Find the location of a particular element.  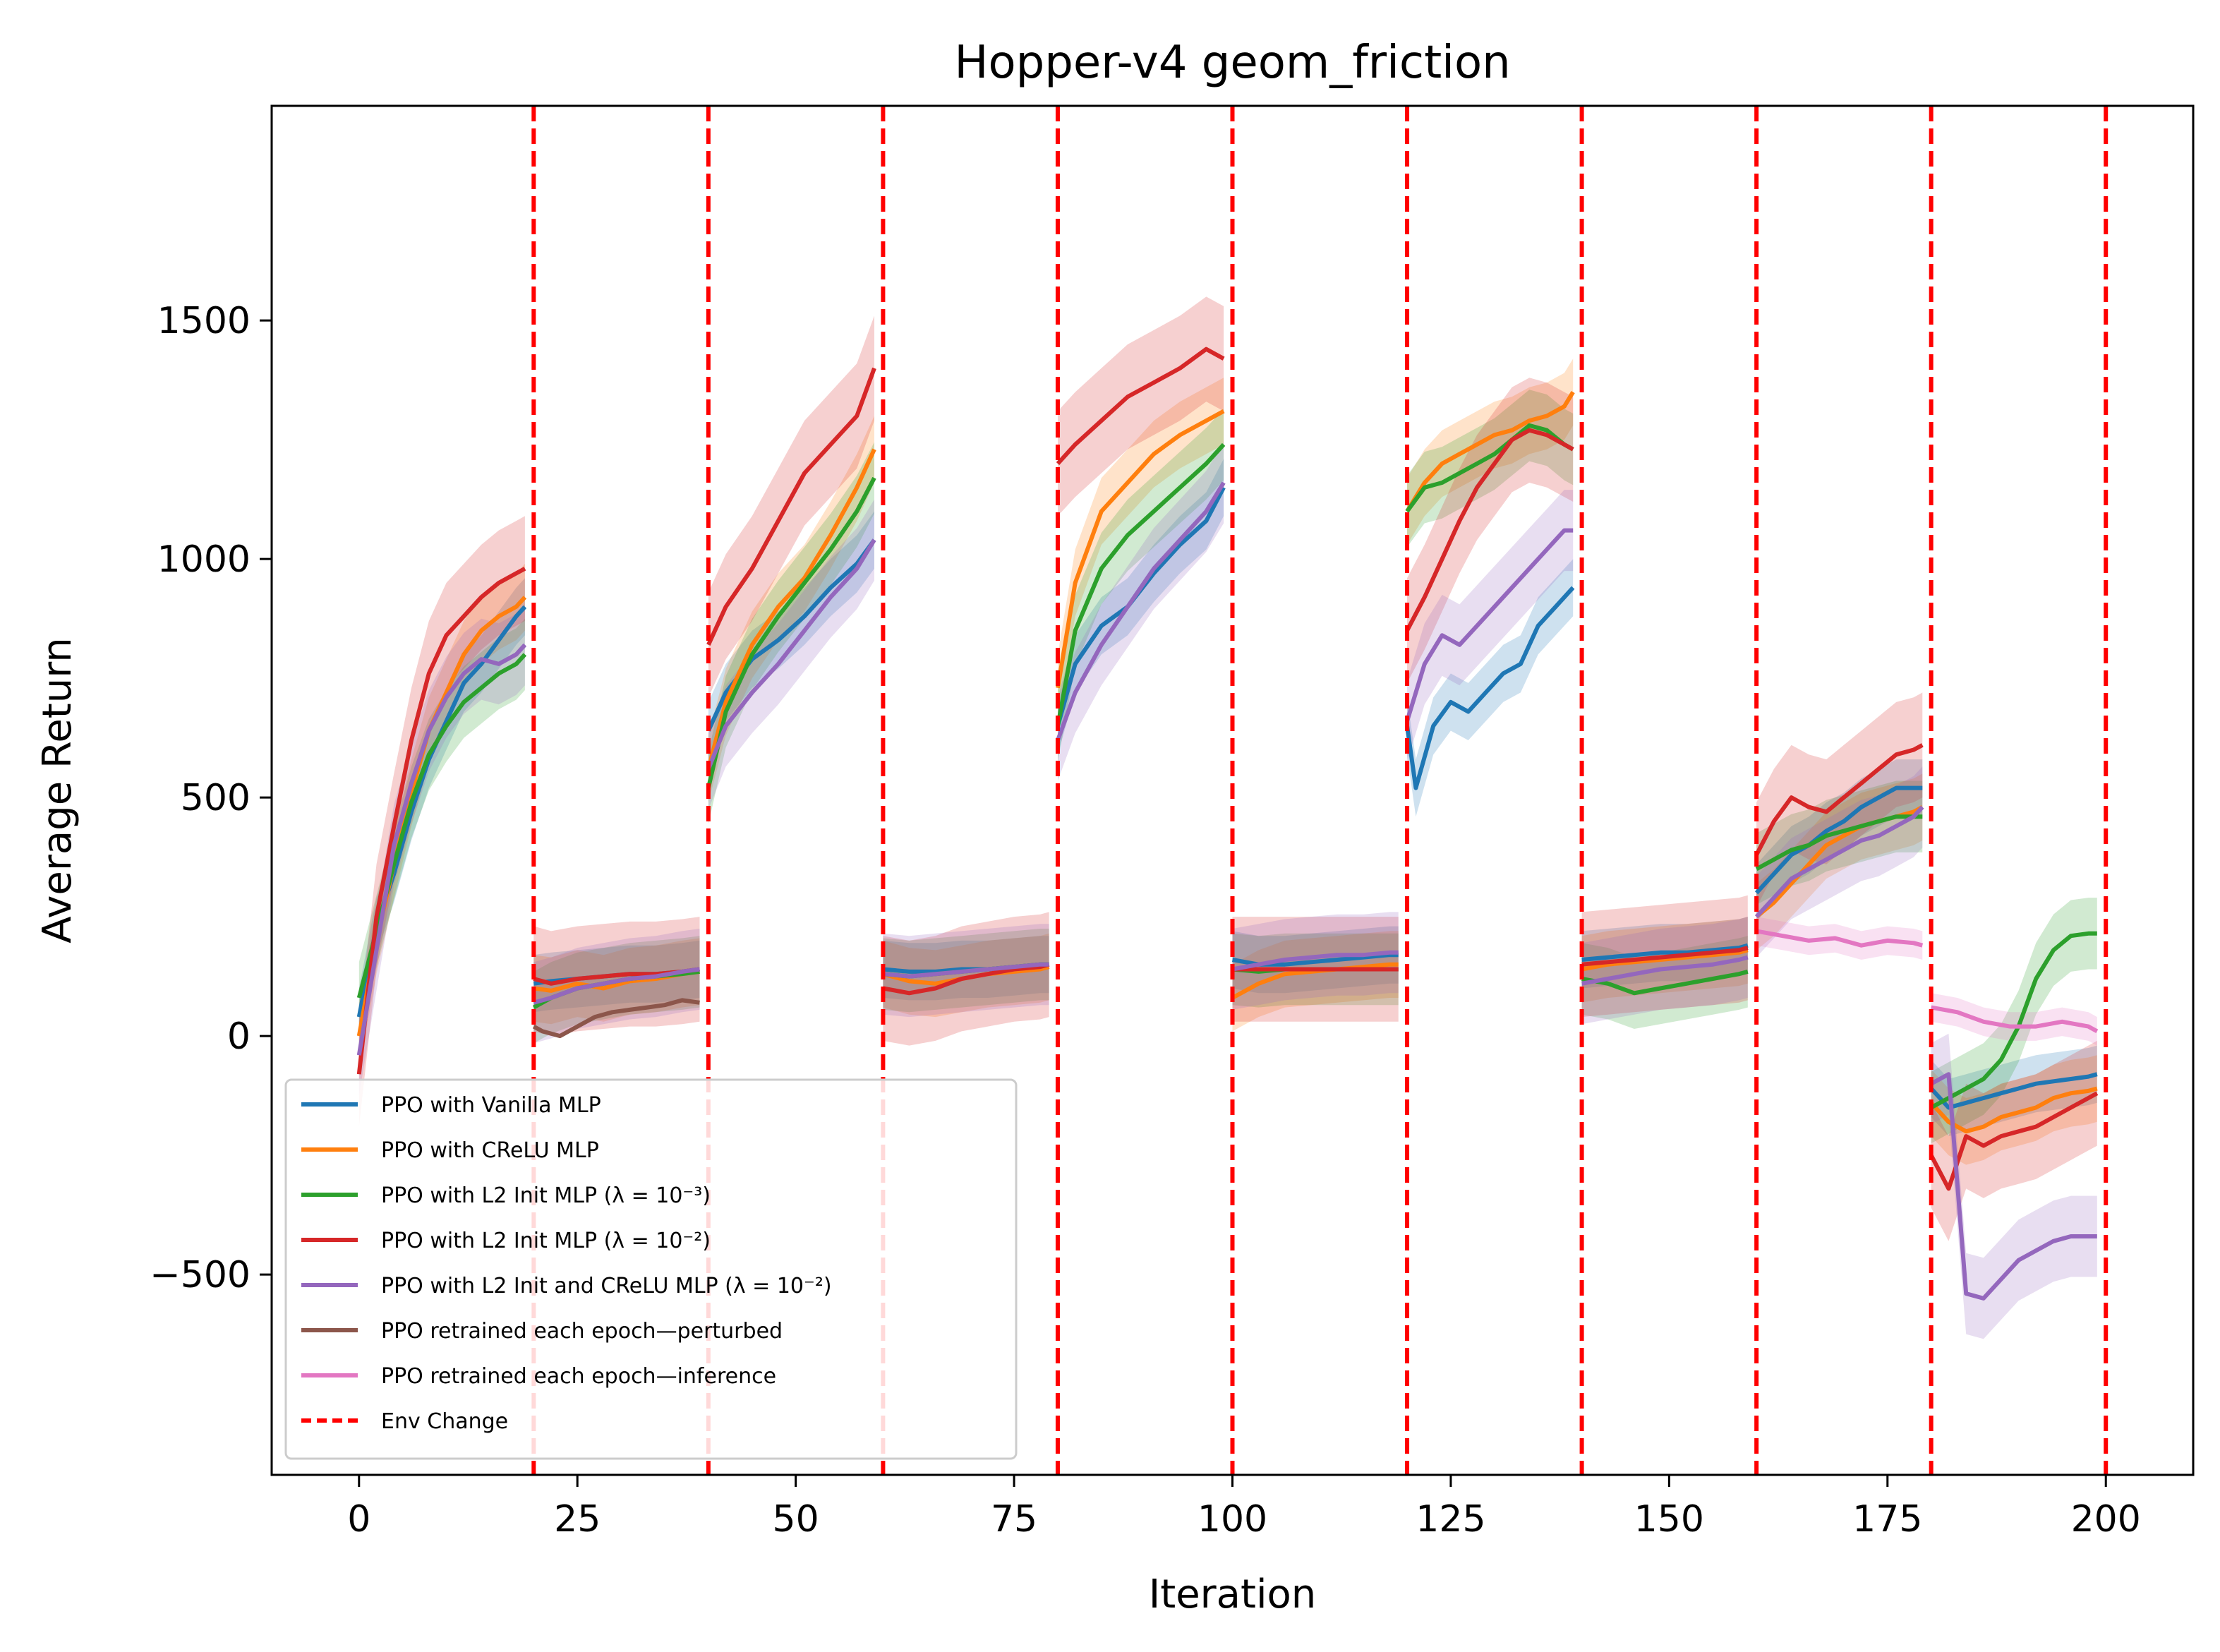

x-tick-label: 50 is located at coordinates (796, 1519).